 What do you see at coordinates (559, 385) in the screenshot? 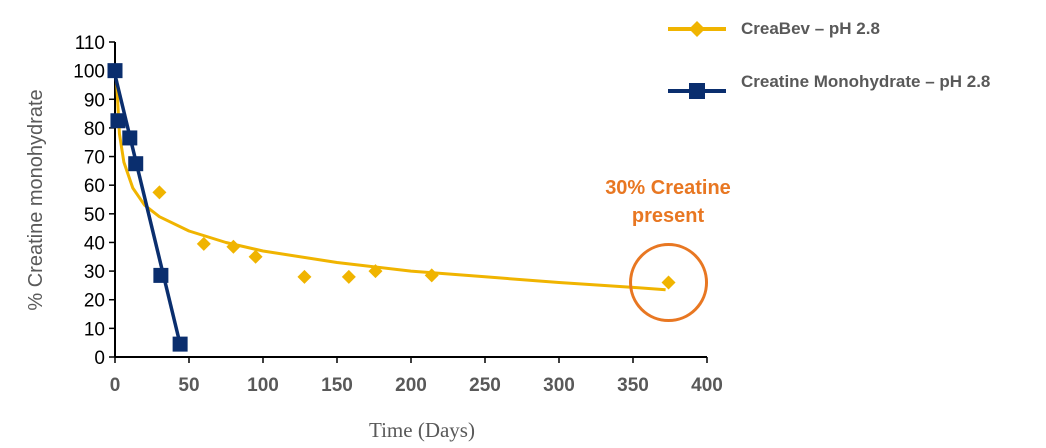
I see `x-tick-label: 300` at bounding box center [559, 385].